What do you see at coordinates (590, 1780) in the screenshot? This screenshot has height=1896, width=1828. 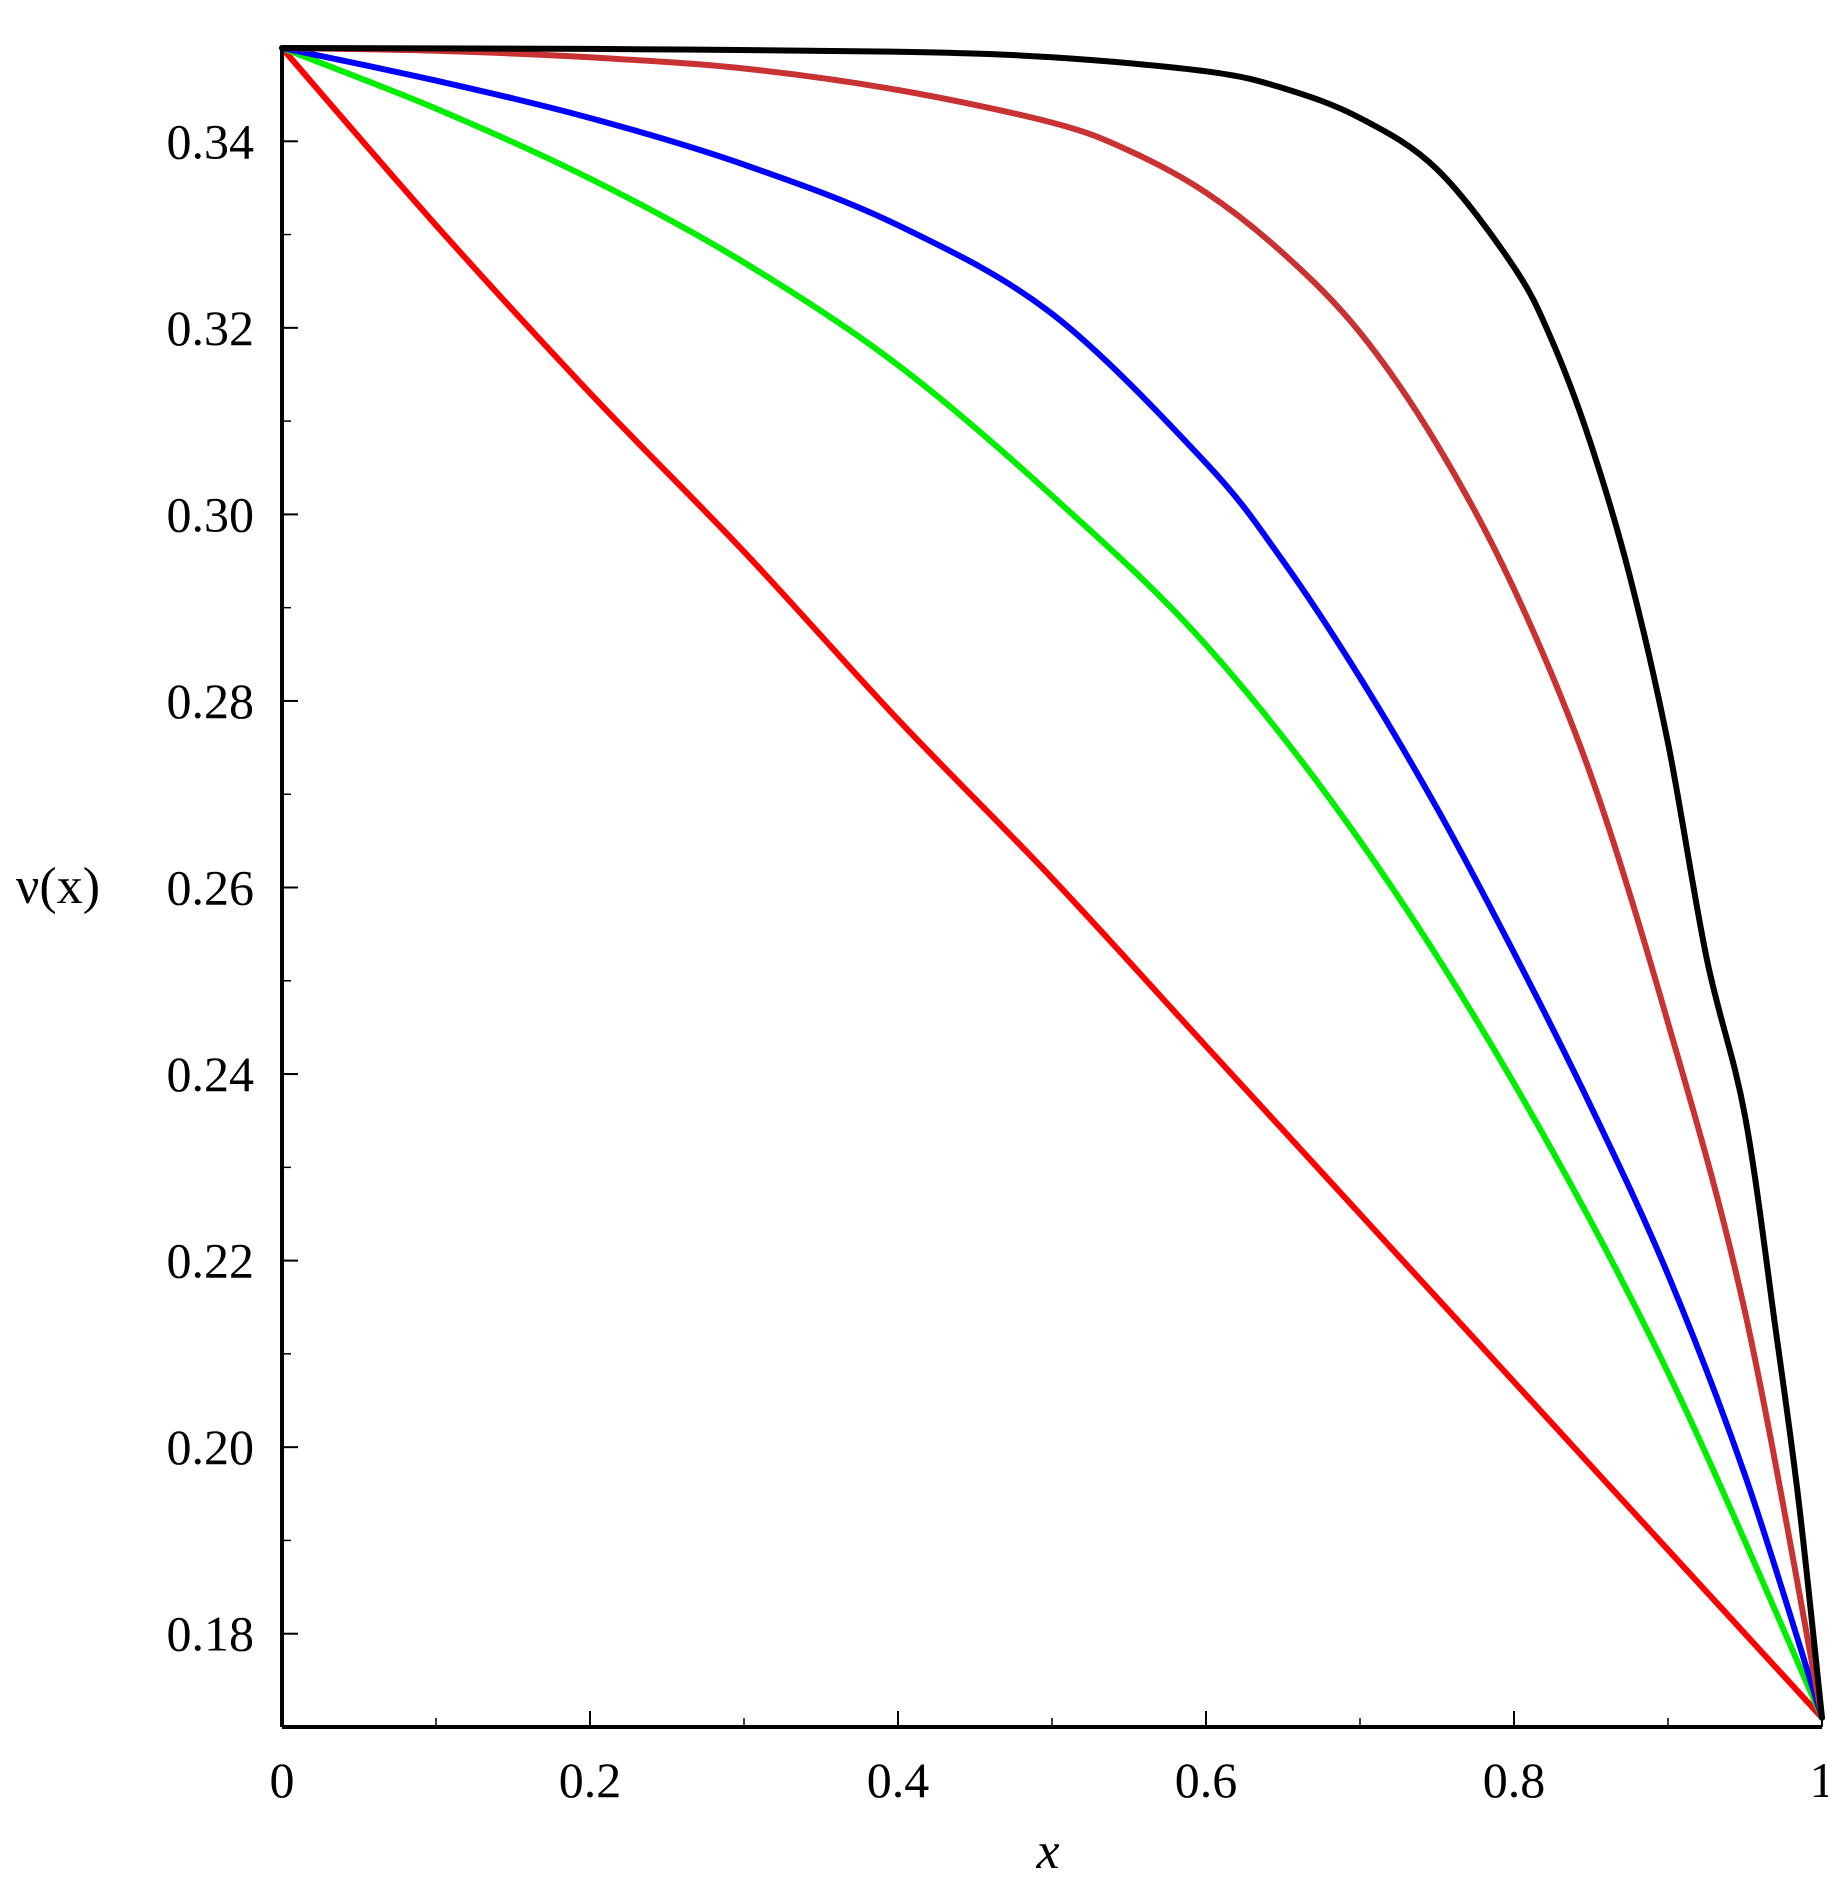 I see `x-tick-label: 0.2` at bounding box center [590, 1780].